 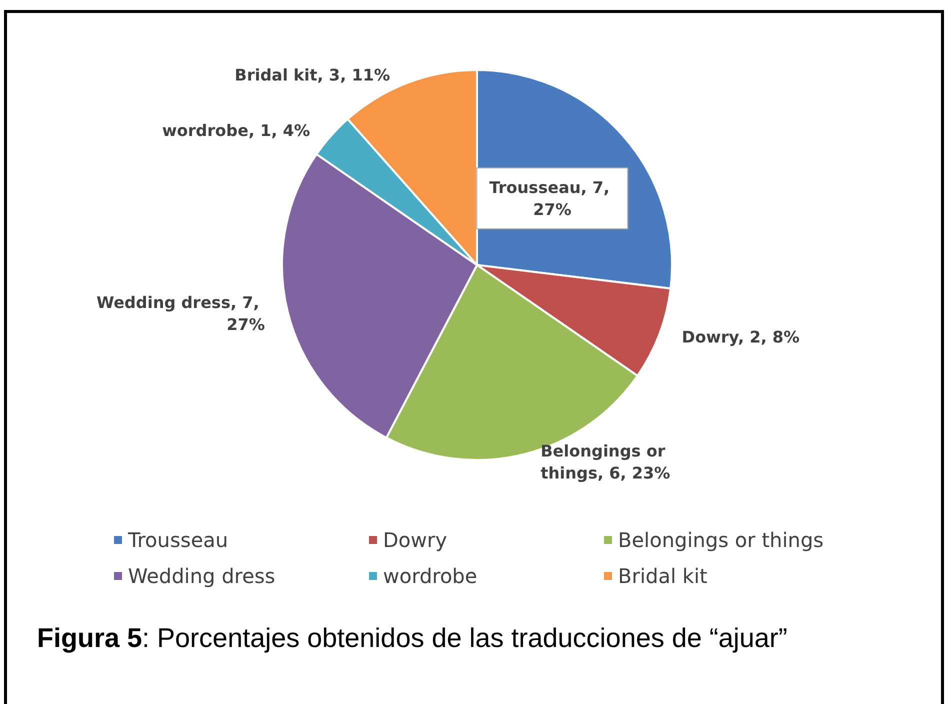 I want to click on data-label: Wedding dress, 7, 27%, so click(x=180, y=313).